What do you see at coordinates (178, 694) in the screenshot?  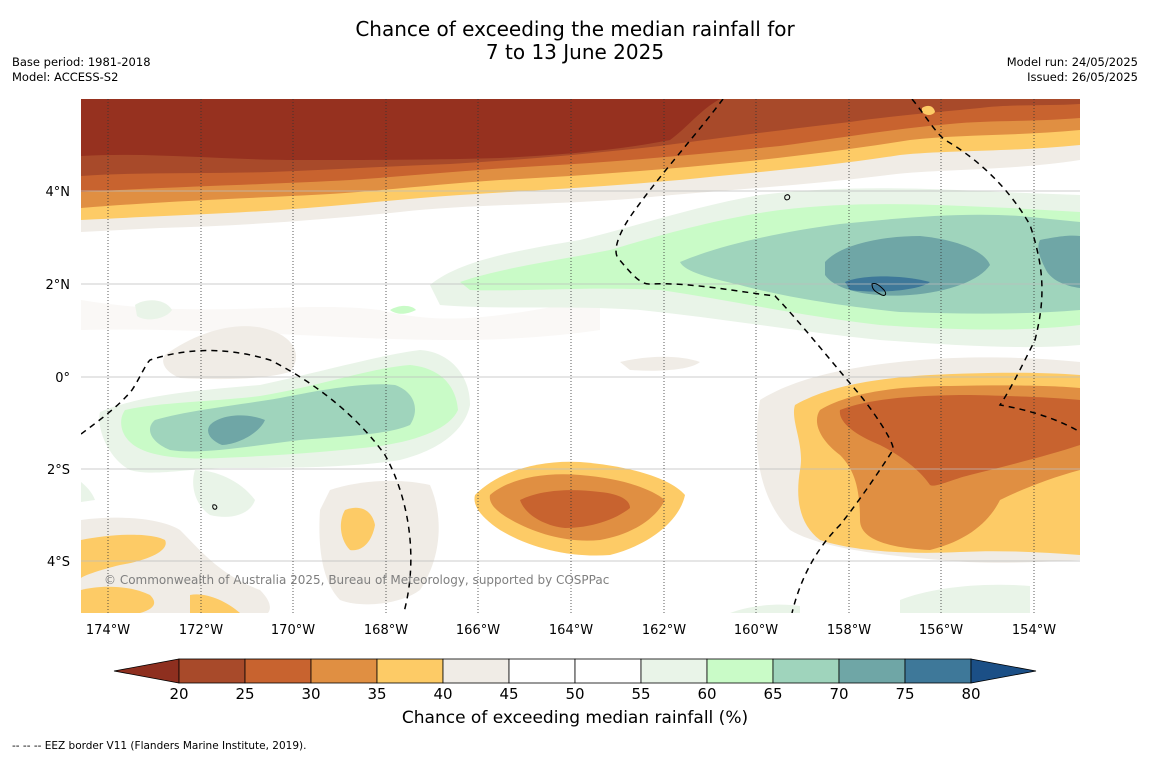 I see `colorbar-tick: 20` at bounding box center [178, 694].